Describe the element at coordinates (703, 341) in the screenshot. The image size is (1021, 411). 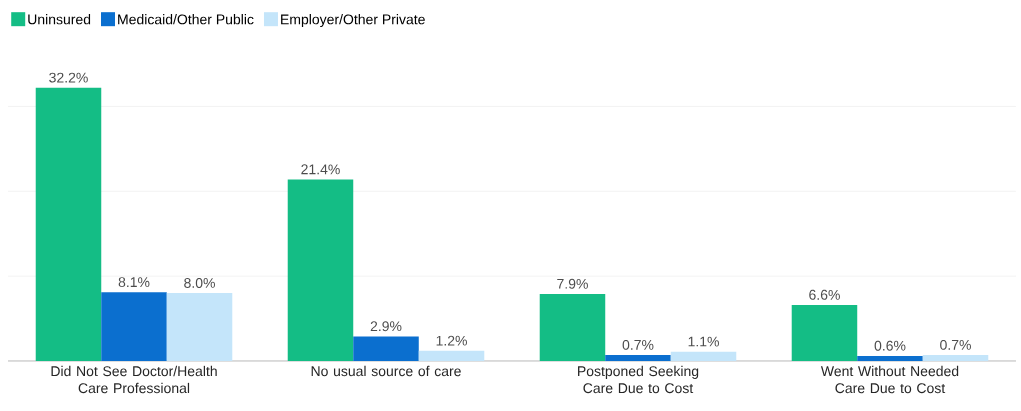
I see `data-label: 1.1%` at that location.